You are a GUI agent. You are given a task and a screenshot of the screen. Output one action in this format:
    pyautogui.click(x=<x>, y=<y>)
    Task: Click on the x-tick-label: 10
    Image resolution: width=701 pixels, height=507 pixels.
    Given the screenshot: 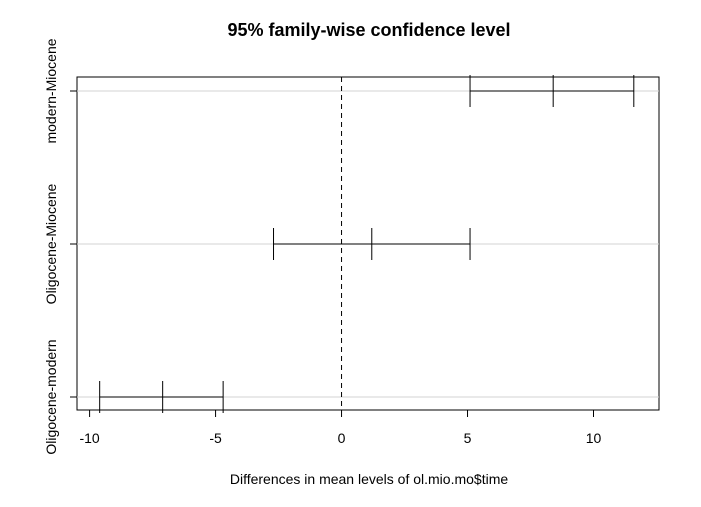 What is the action you would take?
    pyautogui.click(x=594, y=438)
    